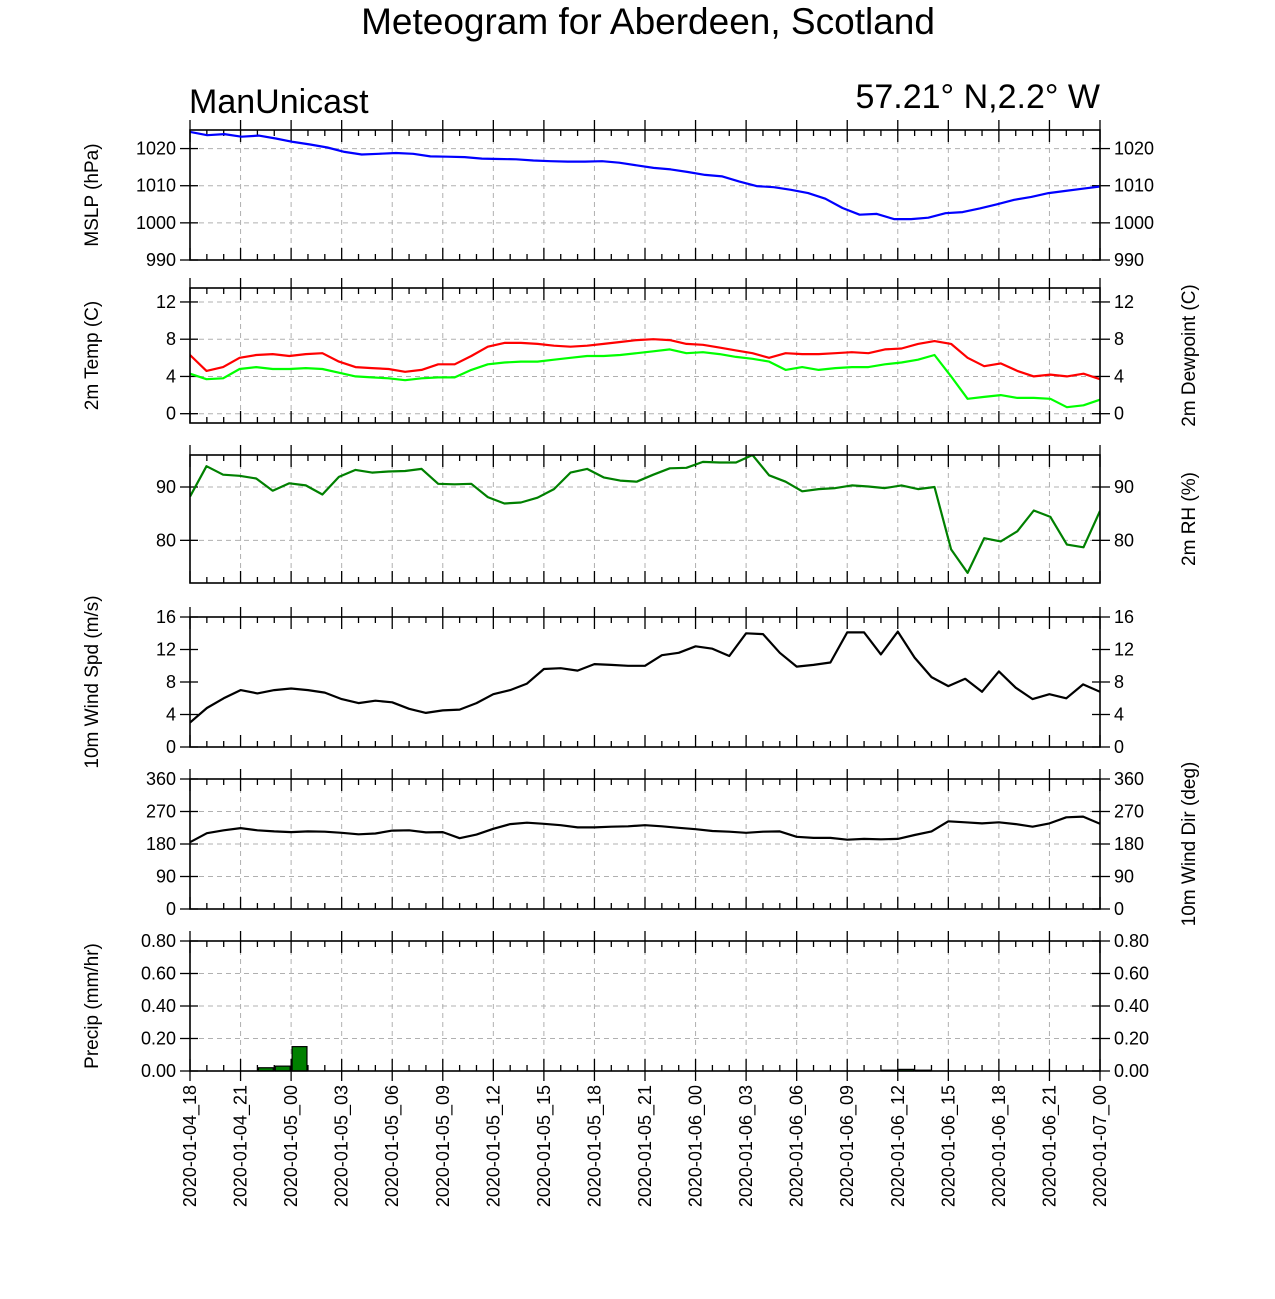 This screenshot has width=1275, height=1299. Describe the element at coordinates (92, 681) in the screenshot. I see `y-axis-title-left: 10m Wind Spd (m/s)` at that location.